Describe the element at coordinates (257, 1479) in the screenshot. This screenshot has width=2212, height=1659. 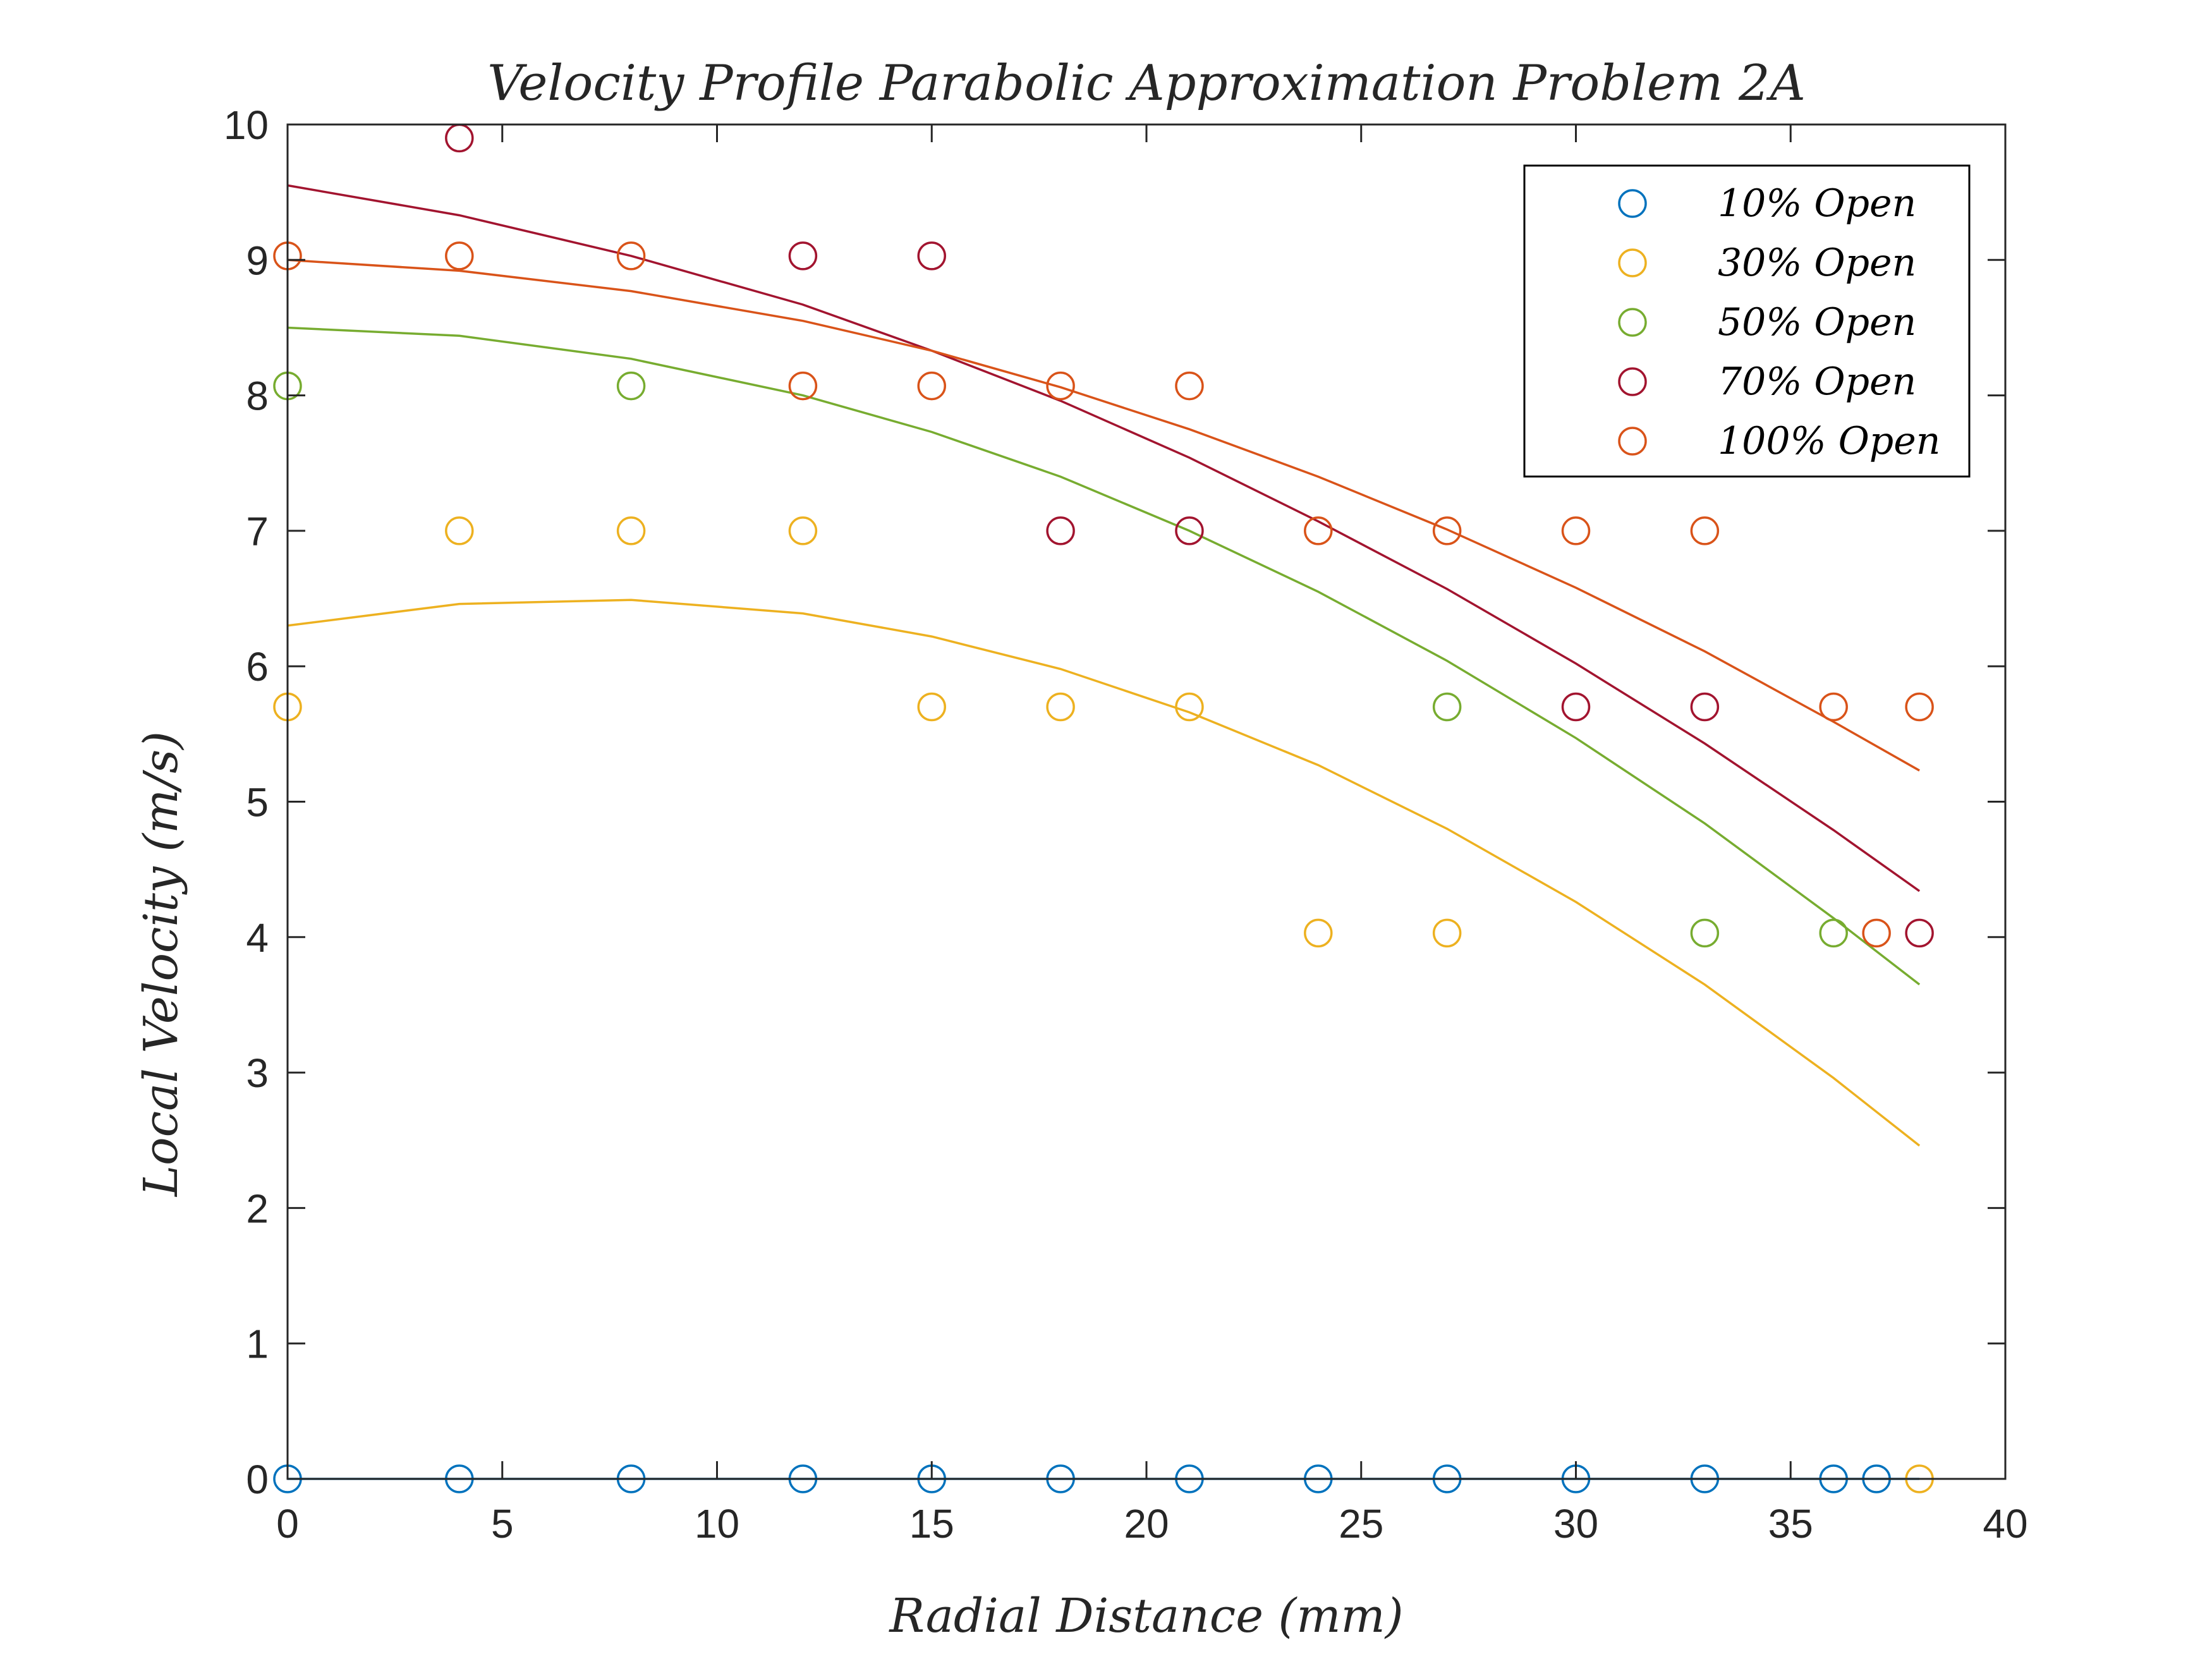
I see `y-tick-label: 0` at that location.